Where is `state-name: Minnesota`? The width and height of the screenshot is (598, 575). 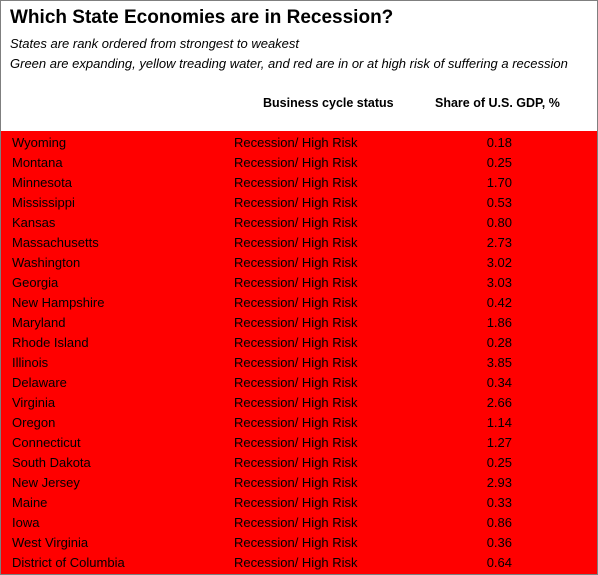 state-name: Minnesota is located at coordinates (42, 182).